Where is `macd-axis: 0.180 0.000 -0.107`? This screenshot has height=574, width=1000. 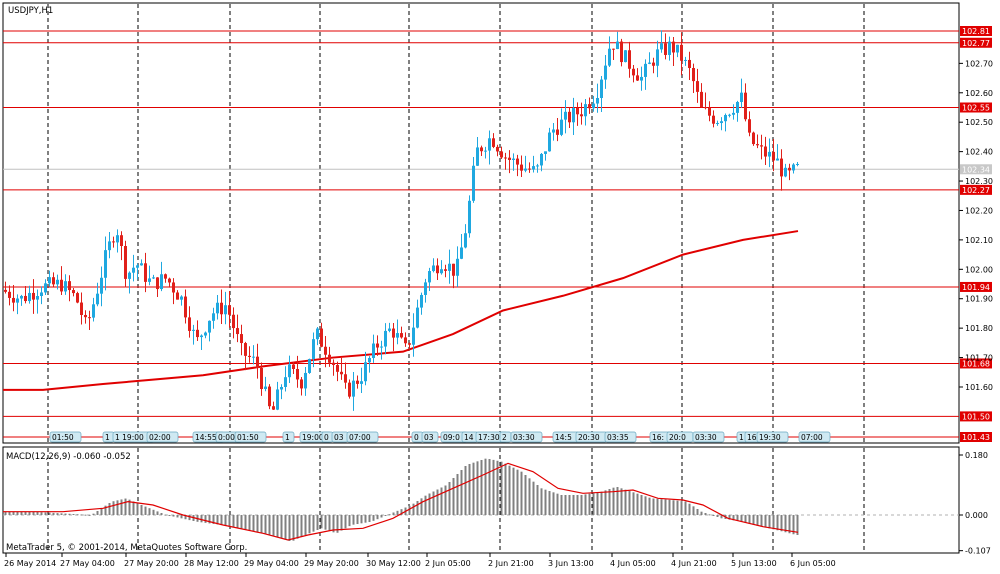 macd-axis: 0.180 0.000 -0.107 is located at coordinates (975, 503).